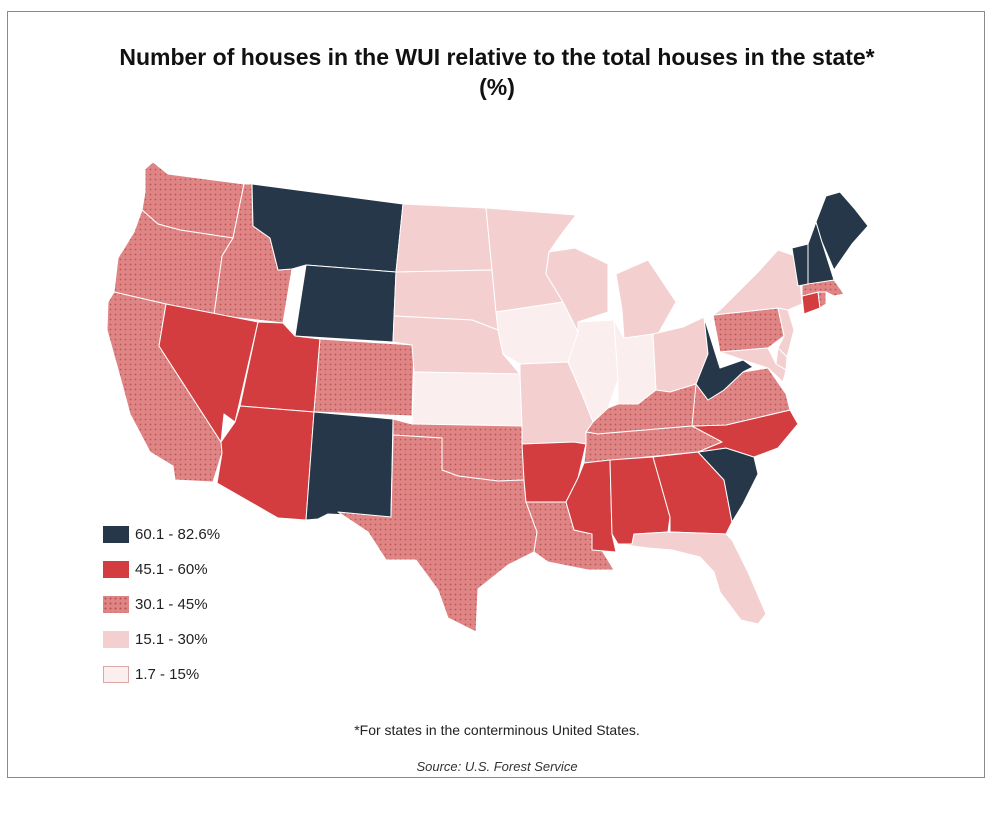 The image size is (1002, 816). I want to click on state-ny, so click(757, 286).